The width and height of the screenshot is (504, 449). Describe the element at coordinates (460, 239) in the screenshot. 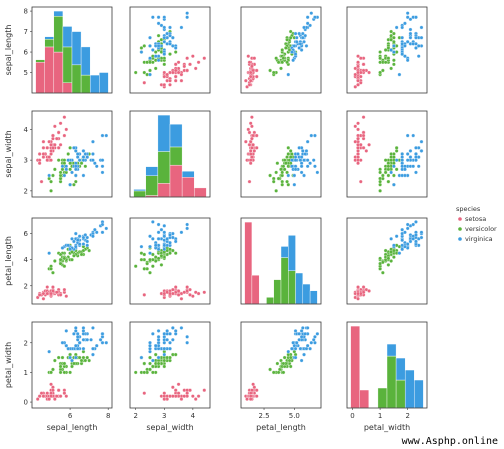

I see `legend-marker-virginica` at that location.